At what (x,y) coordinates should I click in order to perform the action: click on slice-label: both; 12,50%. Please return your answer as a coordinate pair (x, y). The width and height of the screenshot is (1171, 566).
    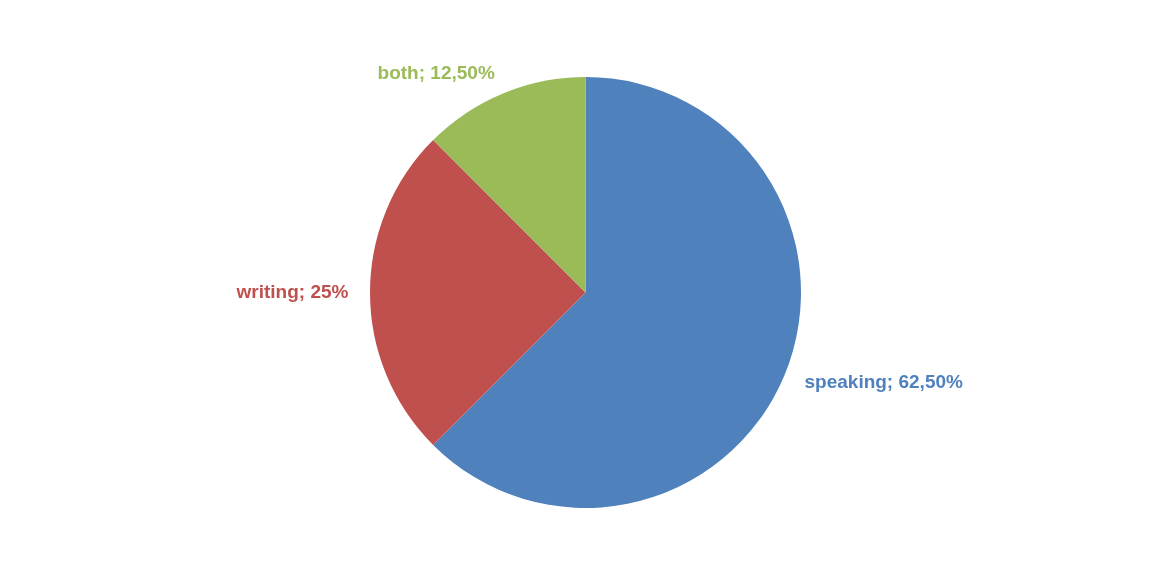
    Looking at the image, I should click on (436, 72).